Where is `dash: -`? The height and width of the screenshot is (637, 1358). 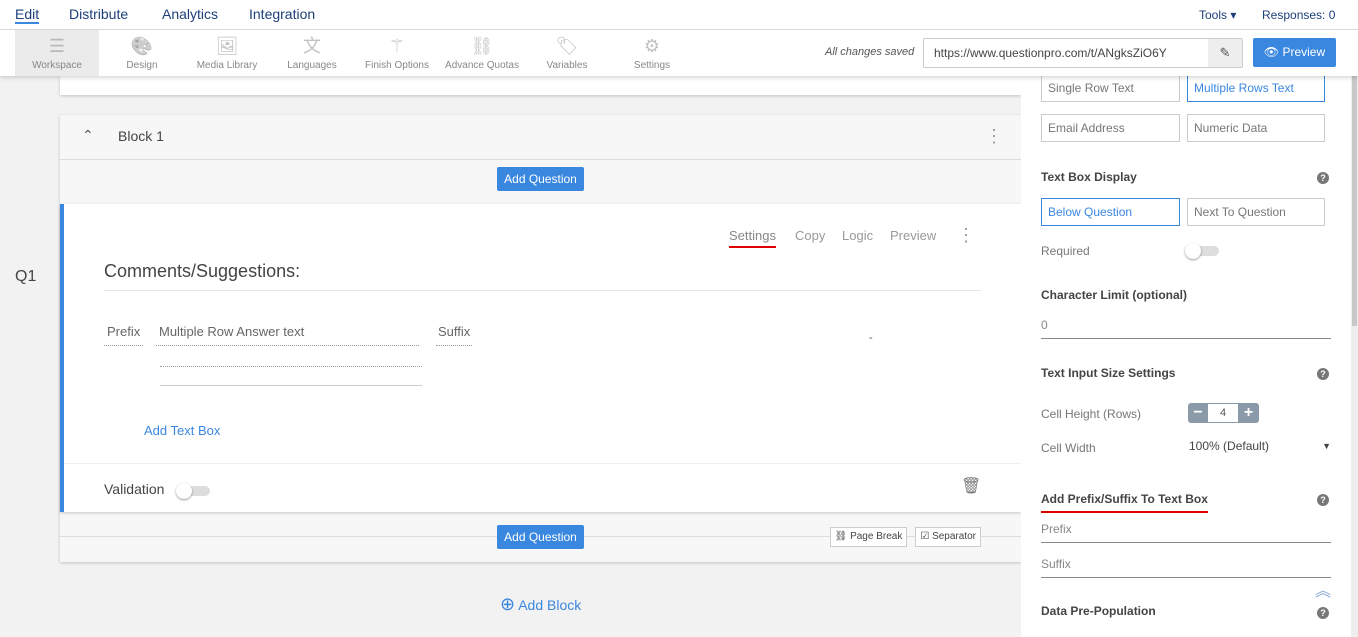 dash: - is located at coordinates (871, 338).